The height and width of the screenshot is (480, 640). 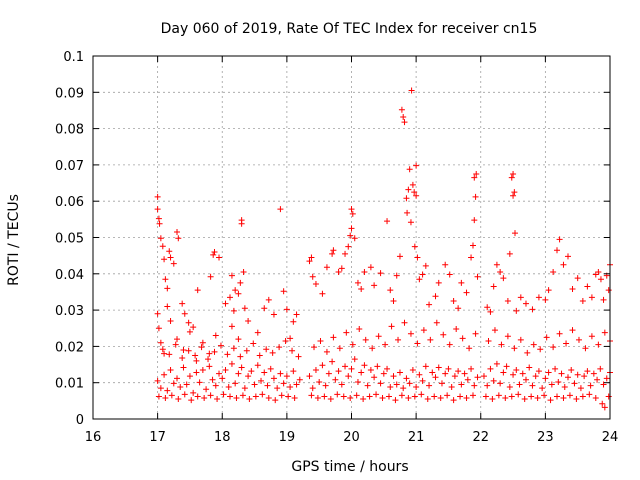 What do you see at coordinates (349, 467) in the screenshot?
I see `x-axis-title: GPS time / hours` at bounding box center [349, 467].